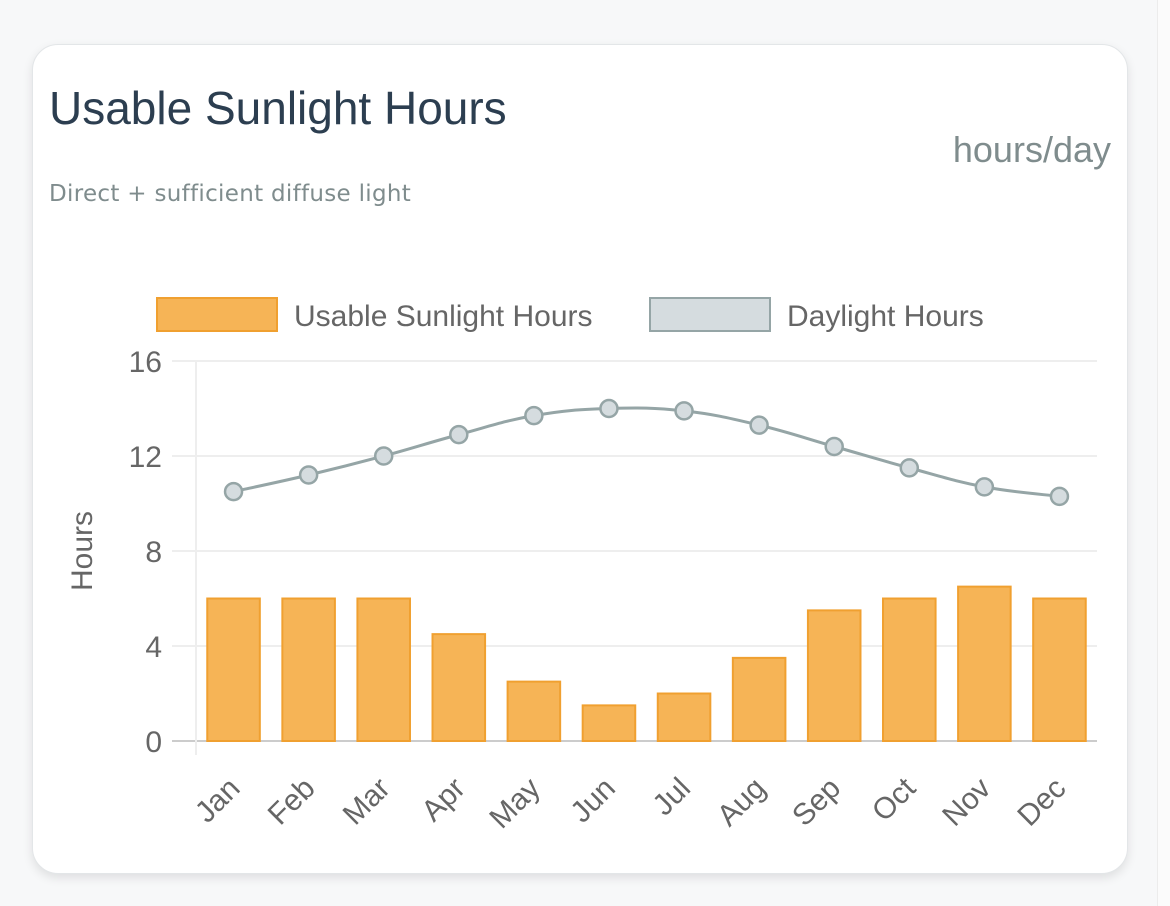 Image resolution: width=1170 pixels, height=906 pixels. Describe the element at coordinates (1059, 669) in the screenshot. I see `usable-bar-dec` at that location.